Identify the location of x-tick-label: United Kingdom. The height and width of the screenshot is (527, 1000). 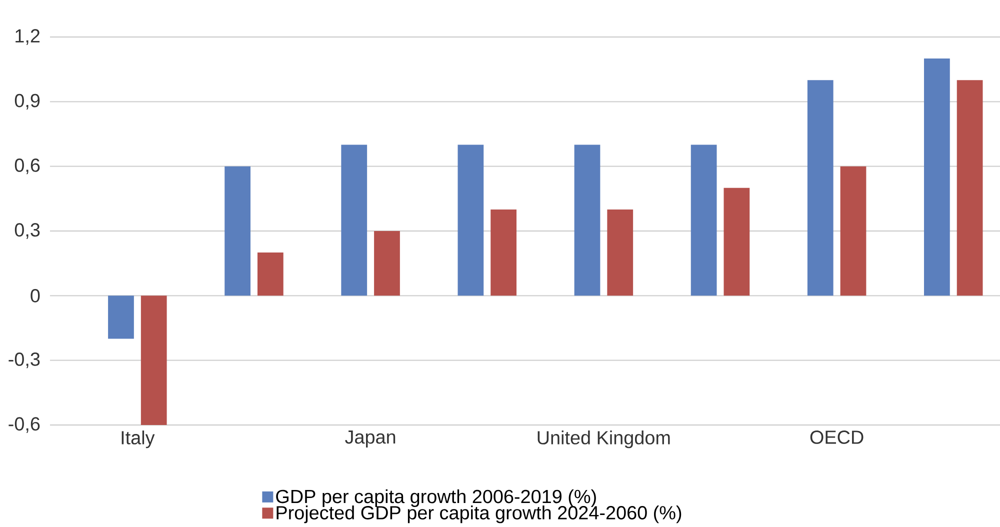
(604, 439).